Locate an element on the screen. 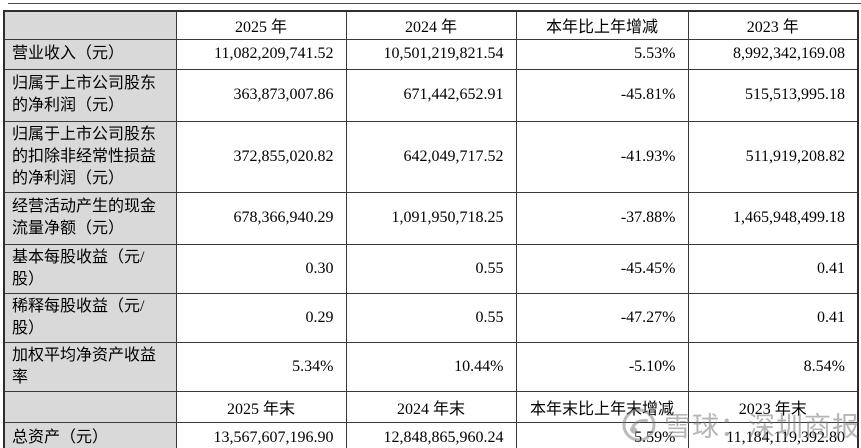 The height and width of the screenshot is (448, 861). cell-2025: 678,366,940.29 is located at coordinates (261, 218).